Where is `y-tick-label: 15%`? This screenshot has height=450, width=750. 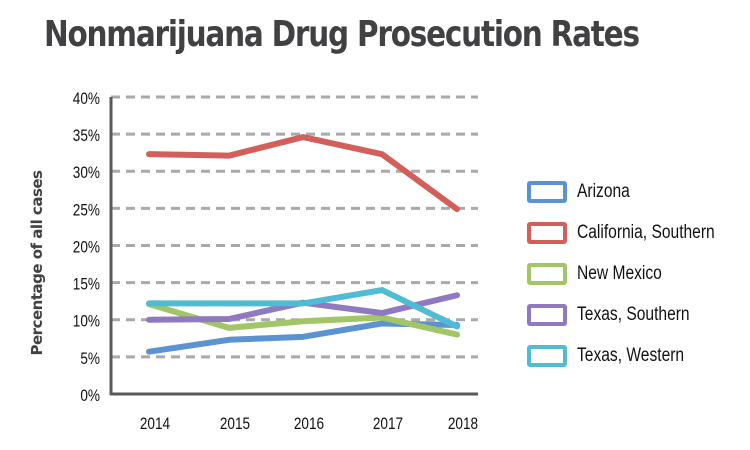
y-tick-label: 15% is located at coordinates (86, 284).